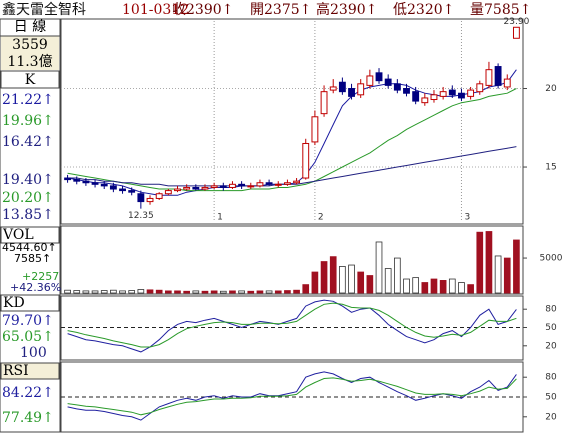 The width and height of the screenshot is (577, 433). I want to click on k-title: K, so click(30, 80).